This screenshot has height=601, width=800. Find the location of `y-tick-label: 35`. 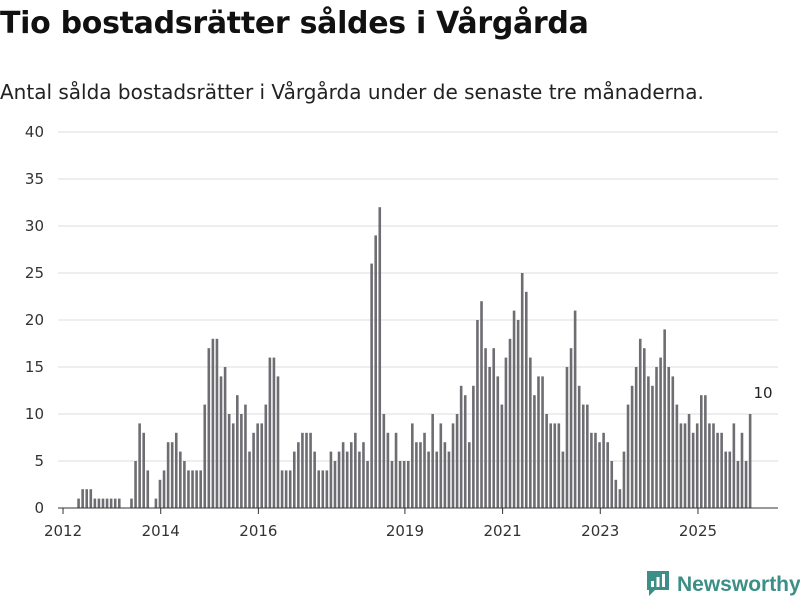

y-tick-label: 35 is located at coordinates (34, 179).